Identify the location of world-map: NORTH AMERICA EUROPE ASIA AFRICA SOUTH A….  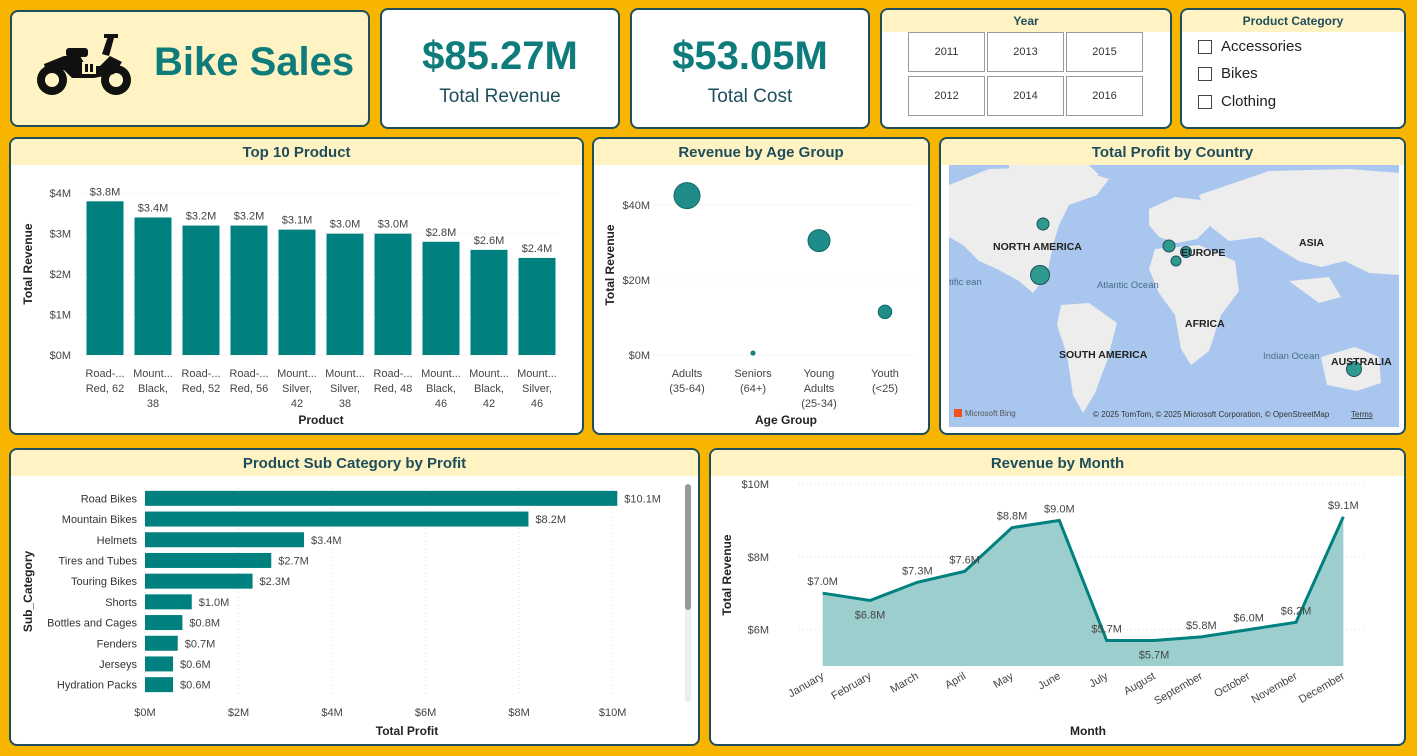
(1174, 296).